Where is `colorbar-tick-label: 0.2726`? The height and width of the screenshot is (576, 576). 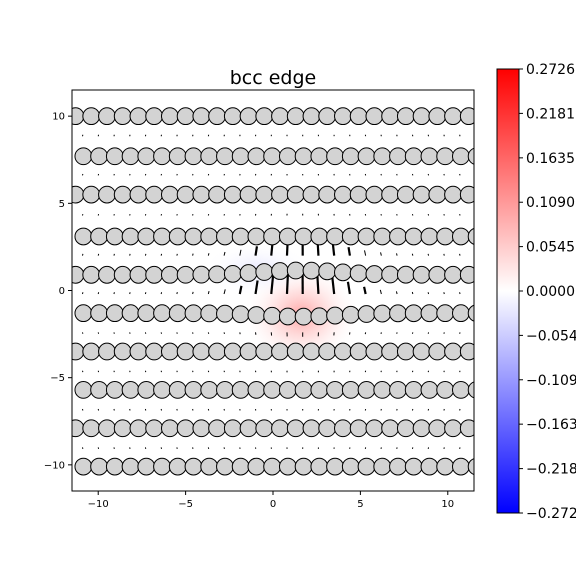 colorbar-tick-label: 0.2726 is located at coordinates (550, 70).